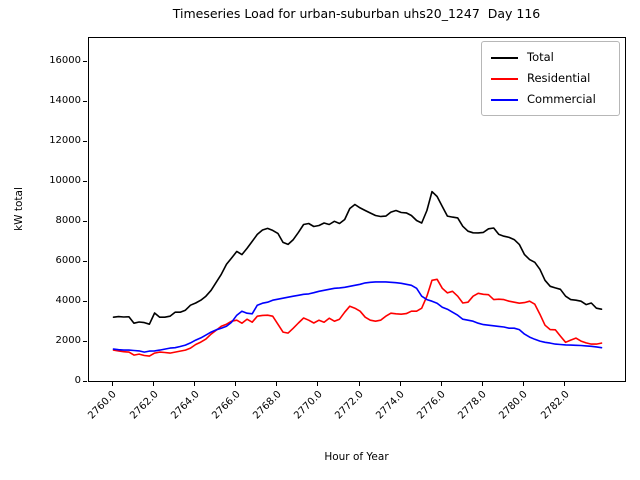  Describe the element at coordinates (65, 141) in the screenshot. I see `y-tick-label: 12000` at that location.